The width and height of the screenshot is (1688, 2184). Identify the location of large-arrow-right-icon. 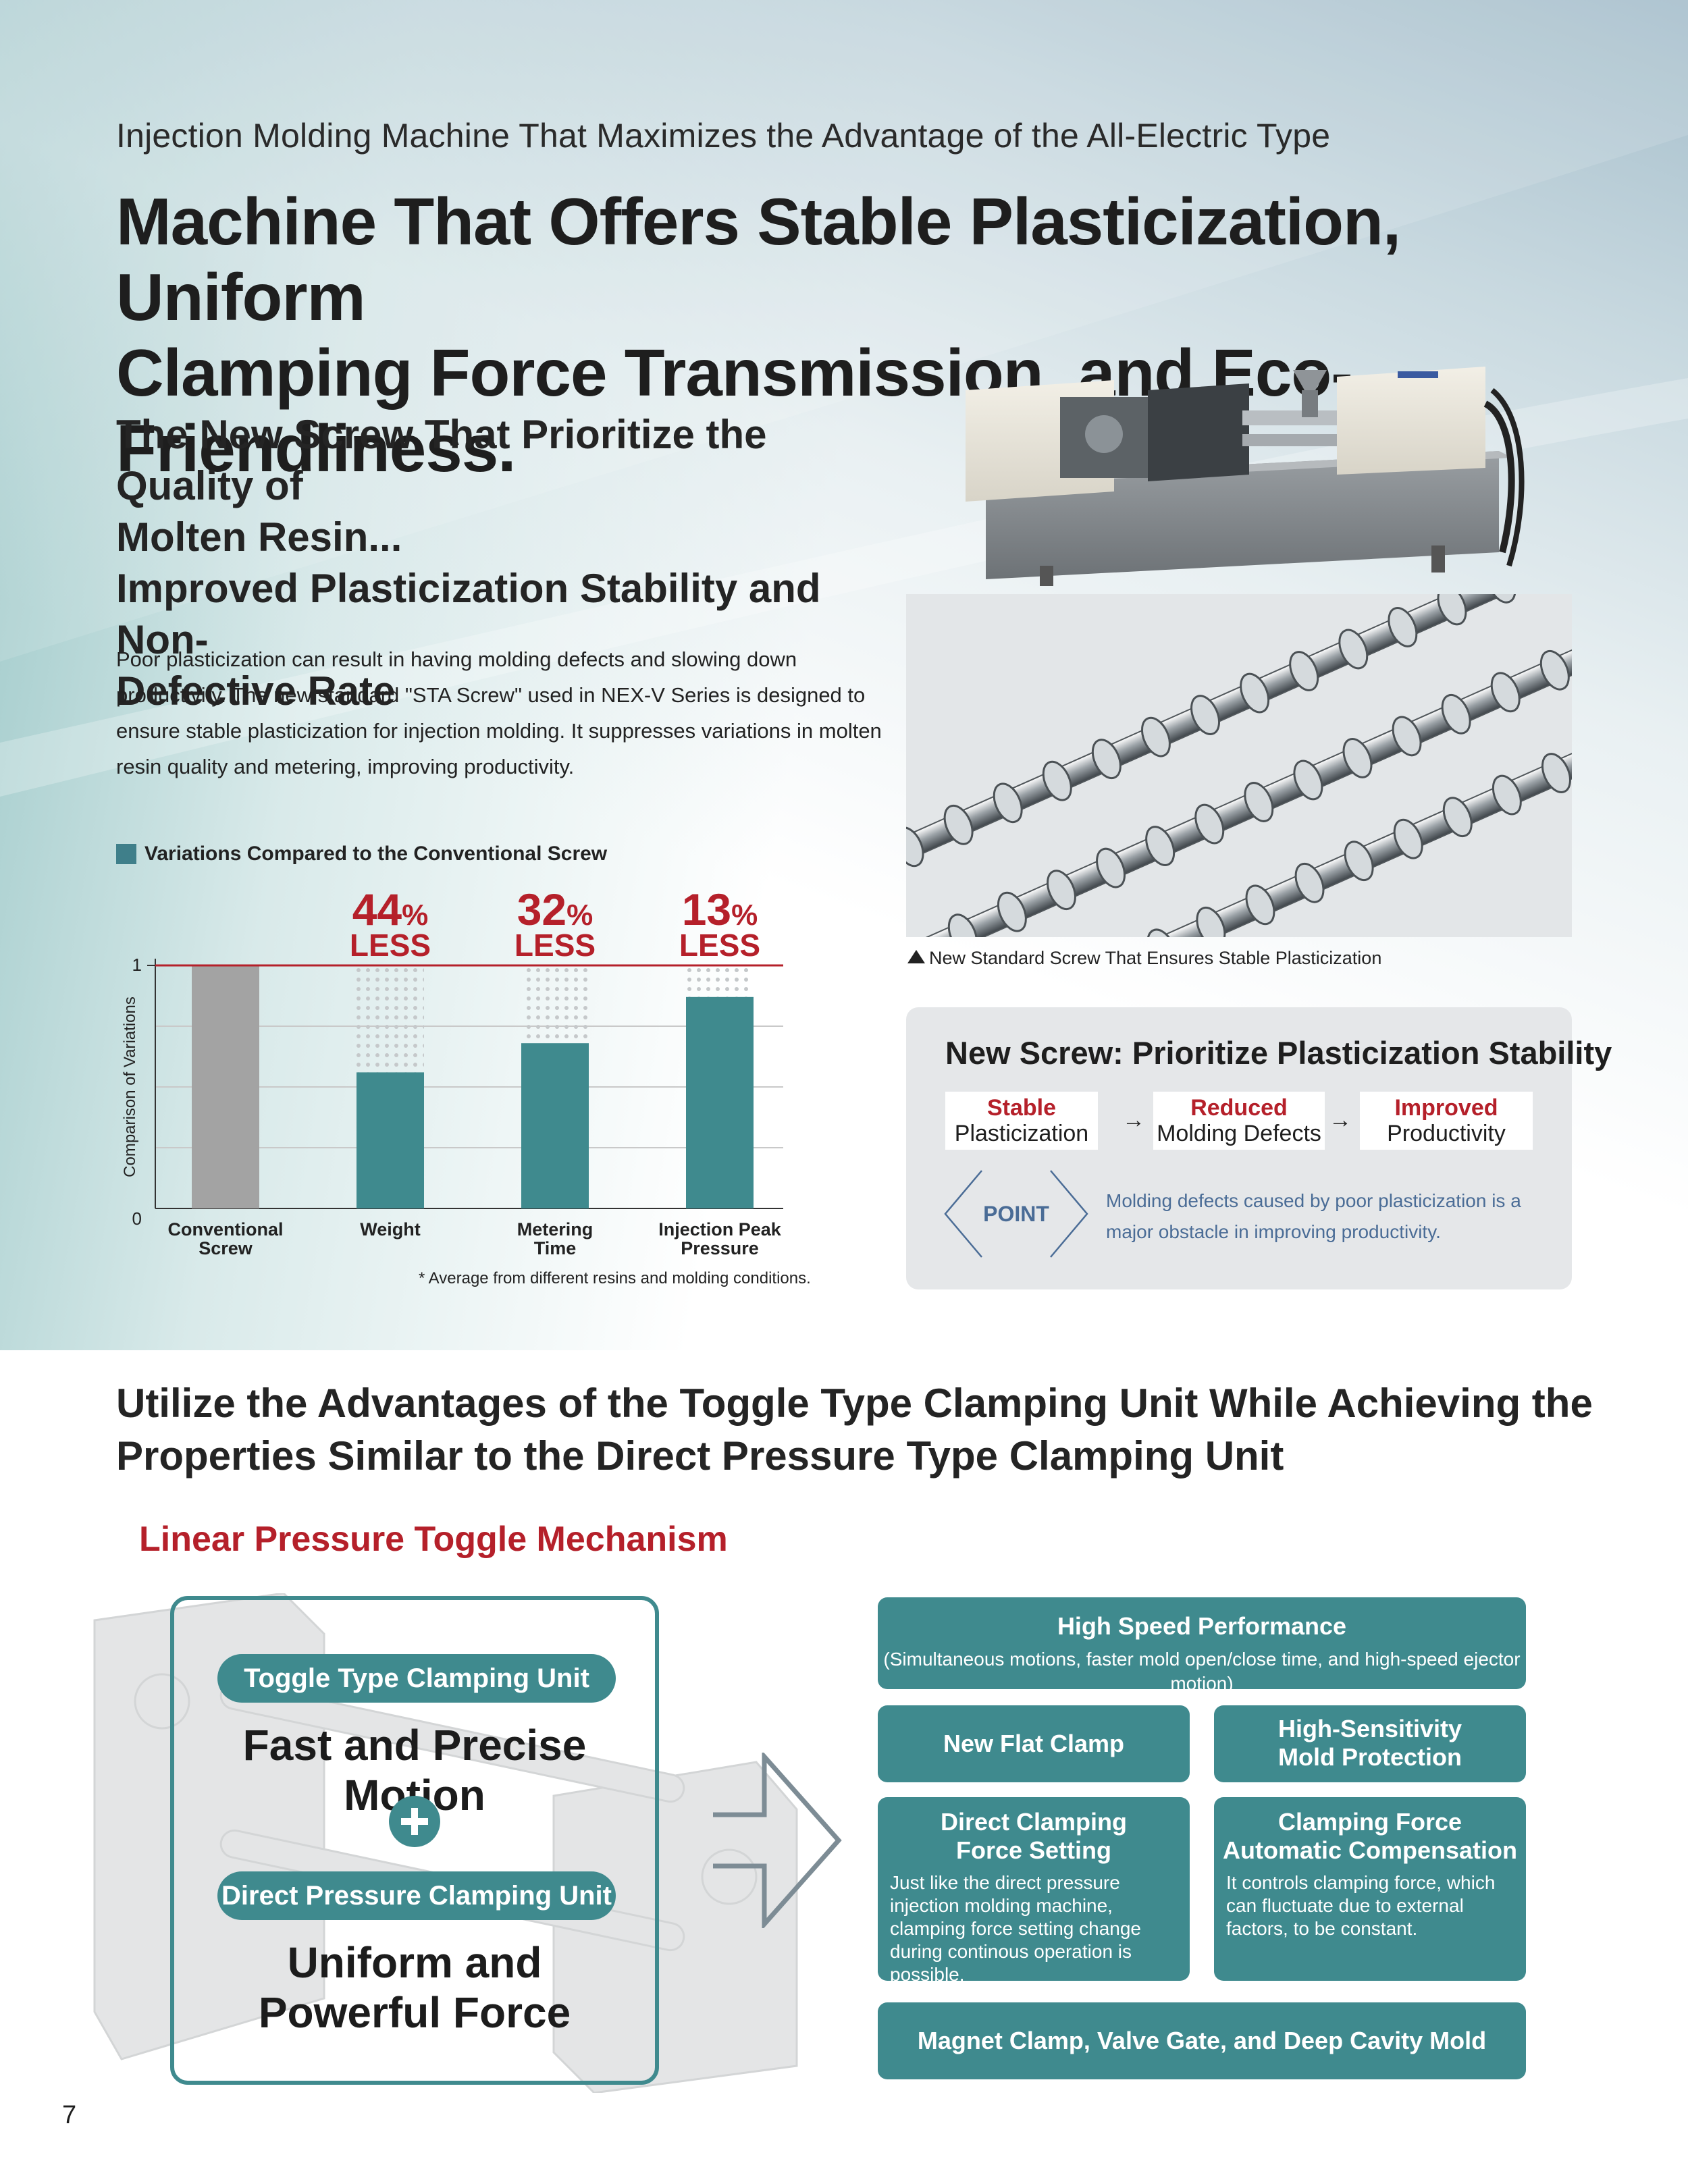
(777, 1840).